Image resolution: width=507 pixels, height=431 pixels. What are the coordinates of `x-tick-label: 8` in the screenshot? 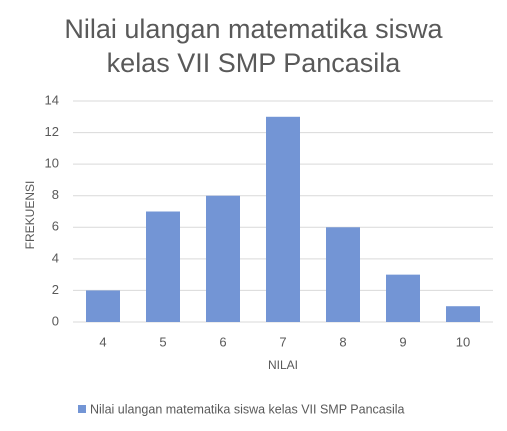 It's located at (342, 341).